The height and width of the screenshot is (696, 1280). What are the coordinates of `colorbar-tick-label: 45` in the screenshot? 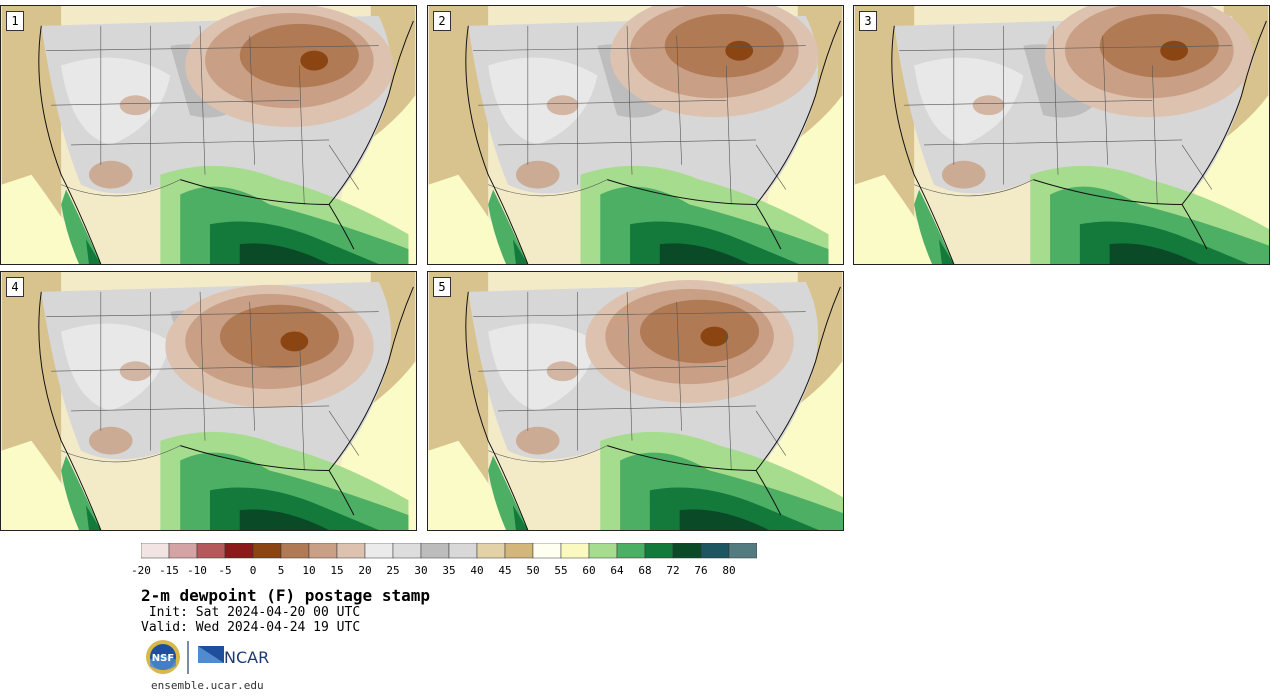 It's located at (505, 570).